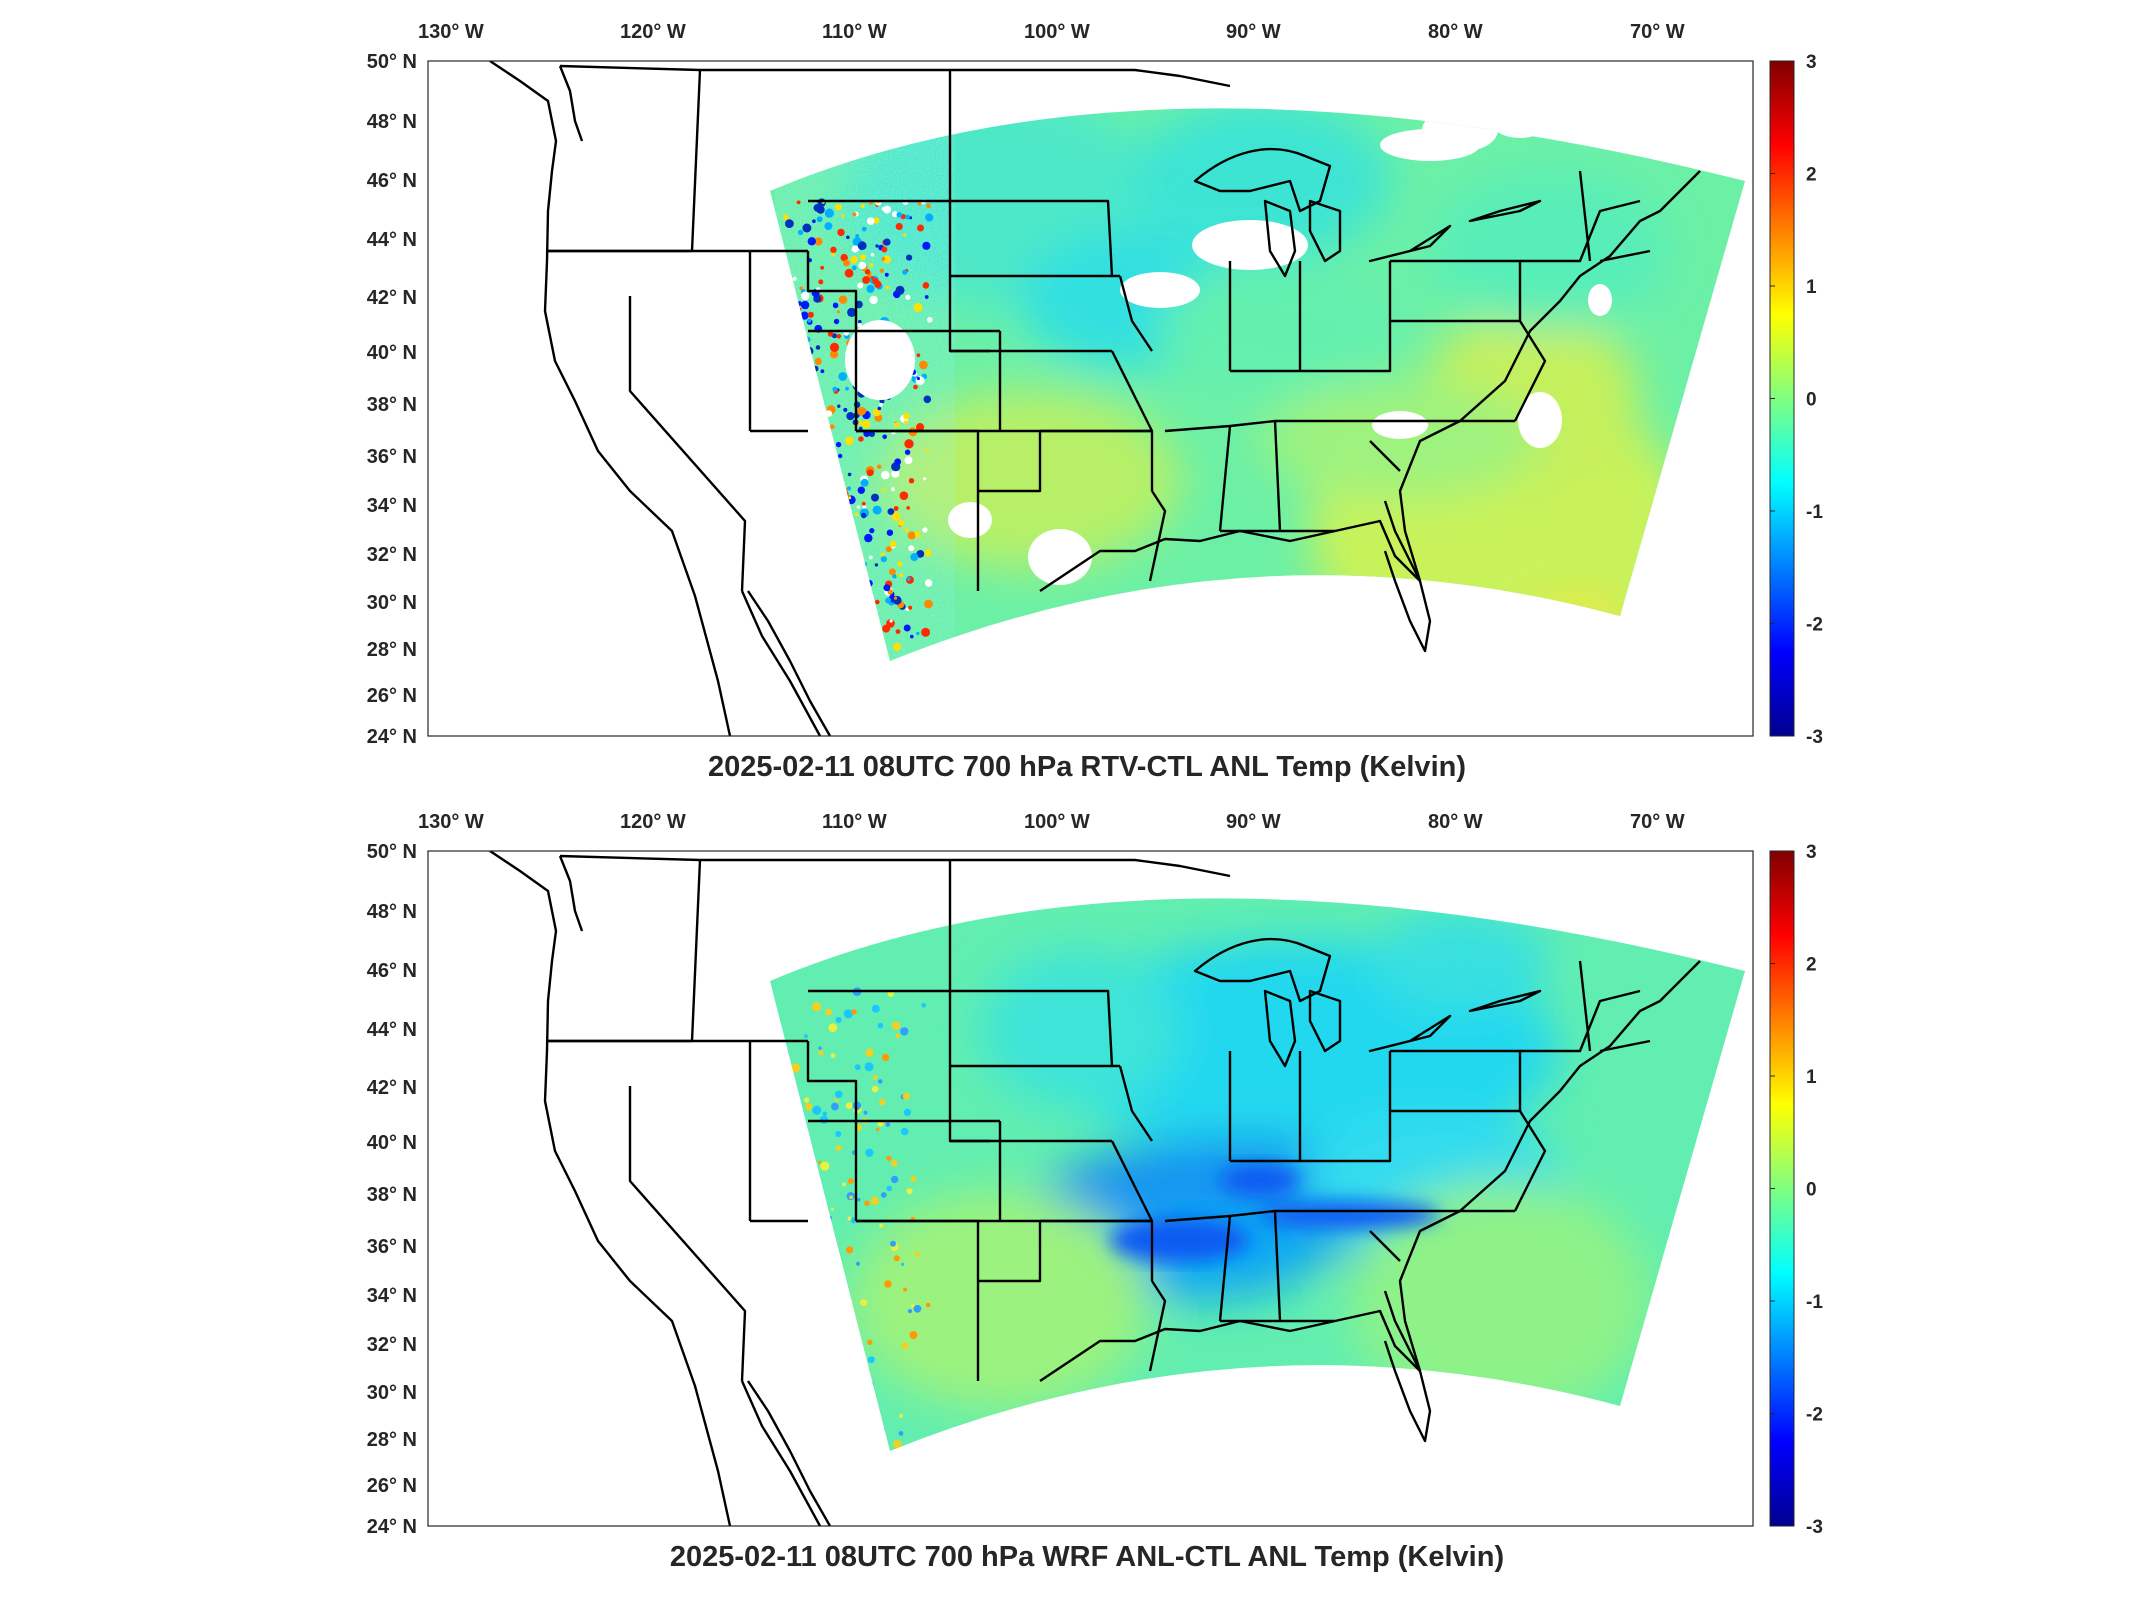  What do you see at coordinates (392, 1440) in the screenshot?
I see `lat-tick-label: 28° N` at bounding box center [392, 1440].